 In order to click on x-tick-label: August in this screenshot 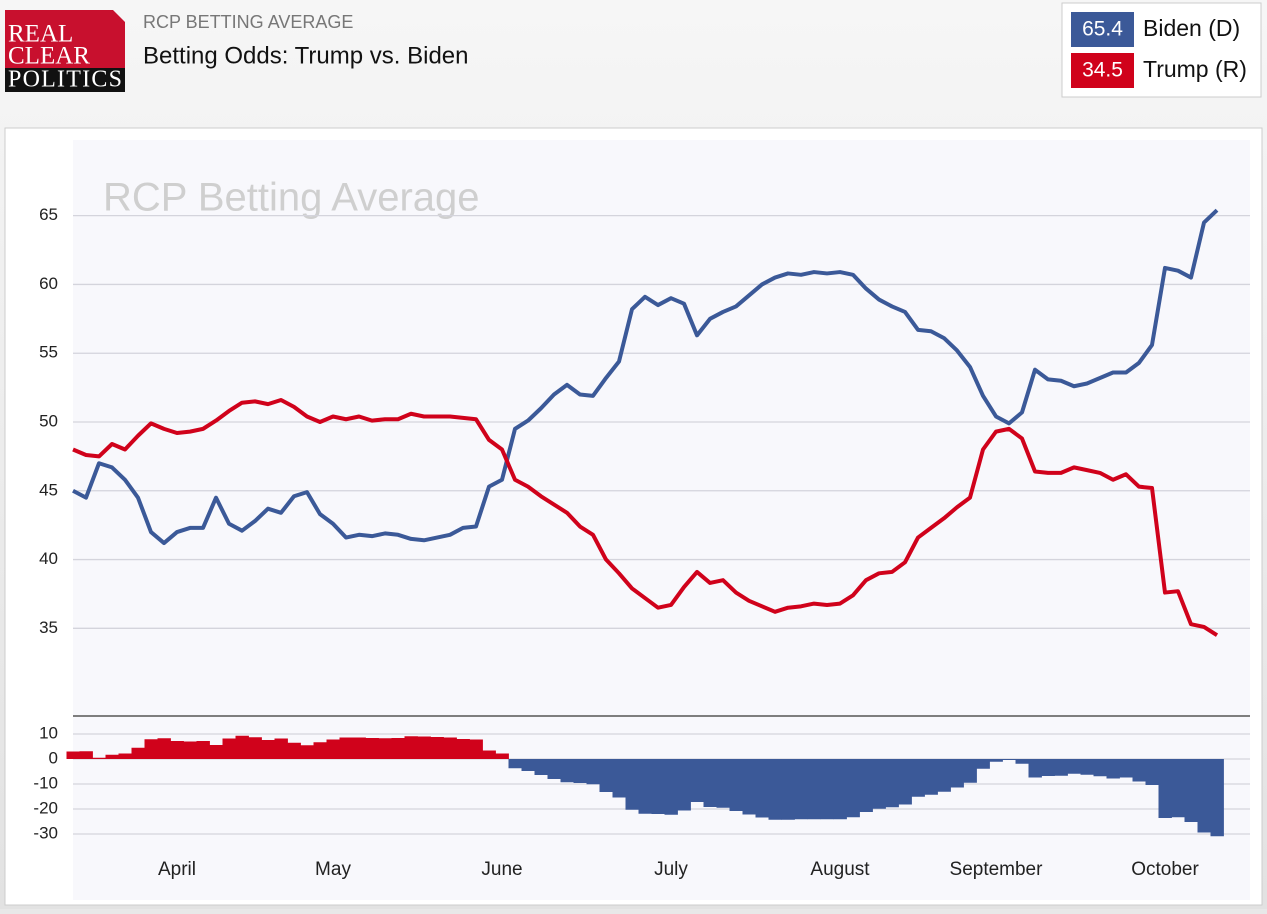, I will do `click(840, 869)`.